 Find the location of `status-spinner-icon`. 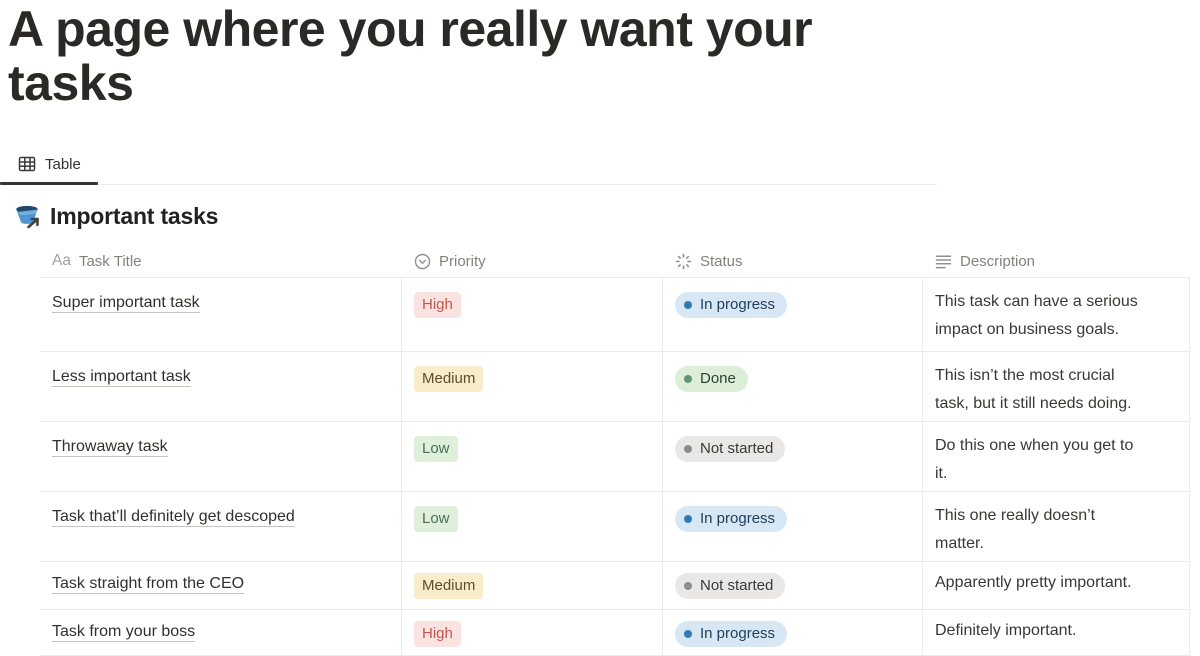

status-spinner-icon is located at coordinates (683, 261).